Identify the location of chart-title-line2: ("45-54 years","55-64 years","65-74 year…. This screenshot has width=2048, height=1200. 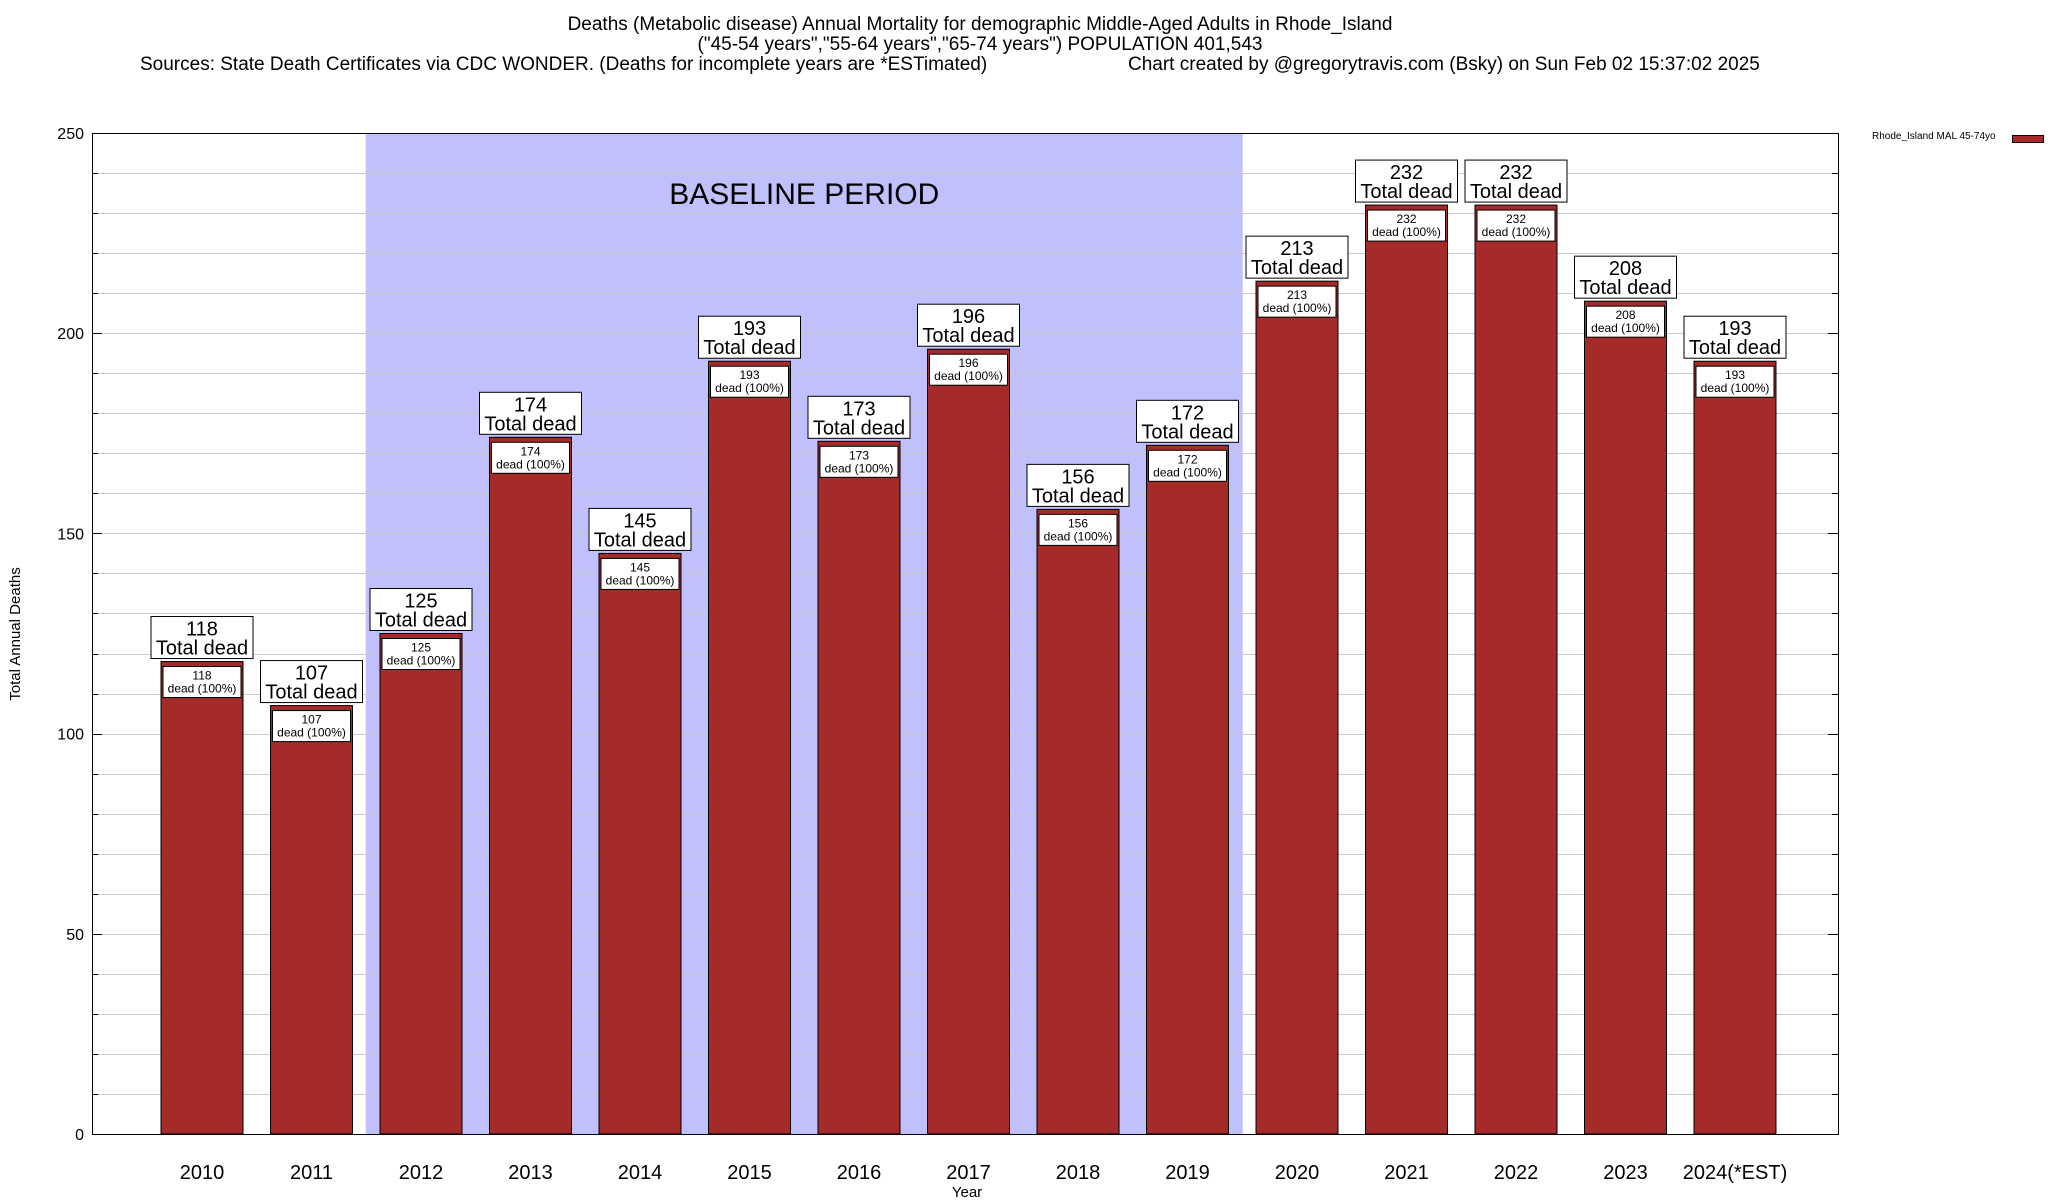
(980, 44).